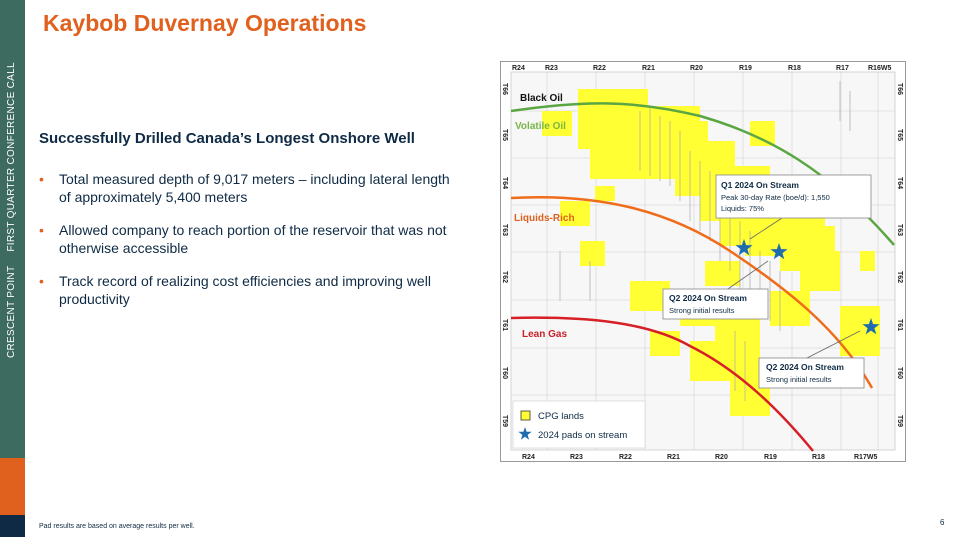 Image resolution: width=957 pixels, height=537 pixels. Describe the element at coordinates (760, 185) in the screenshot. I see `callout-title: Q1 2024 On Stream` at that location.